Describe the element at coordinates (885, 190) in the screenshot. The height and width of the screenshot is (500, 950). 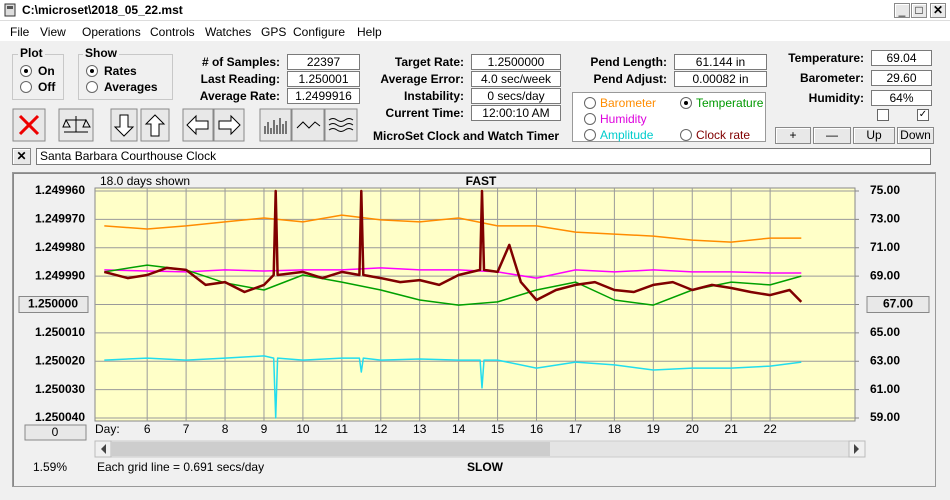
I see `y-tick-label: 75.00` at that location.